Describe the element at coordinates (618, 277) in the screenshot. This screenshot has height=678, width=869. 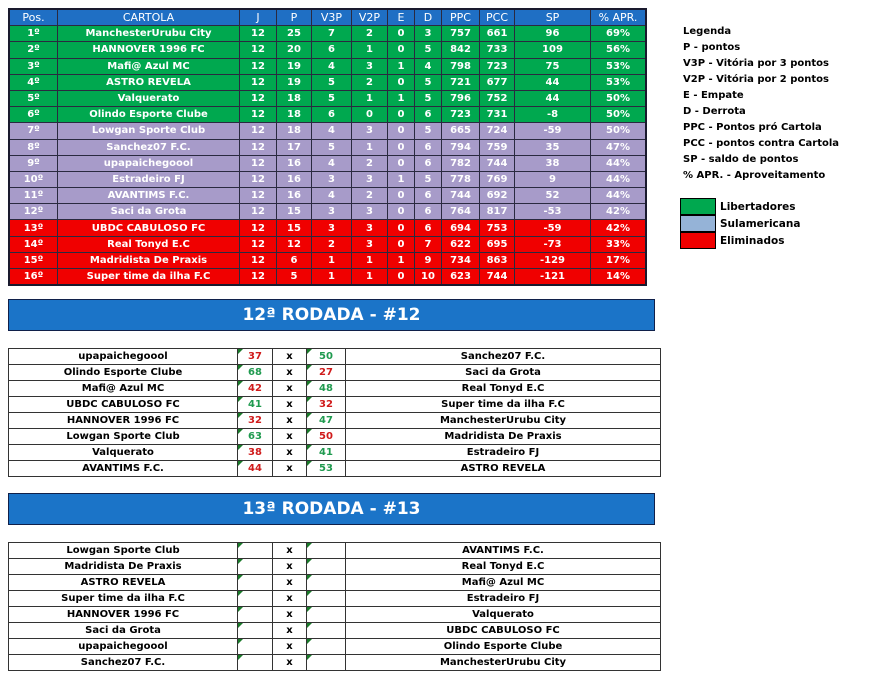
I see `standings-cell: 14%` at that location.